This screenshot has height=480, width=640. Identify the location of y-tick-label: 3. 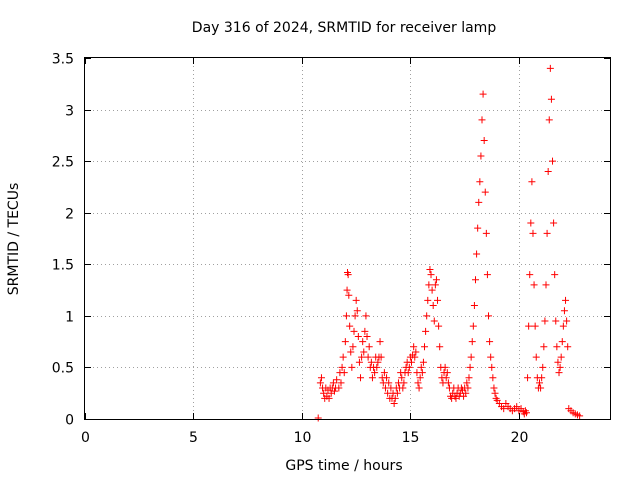
(69, 112).